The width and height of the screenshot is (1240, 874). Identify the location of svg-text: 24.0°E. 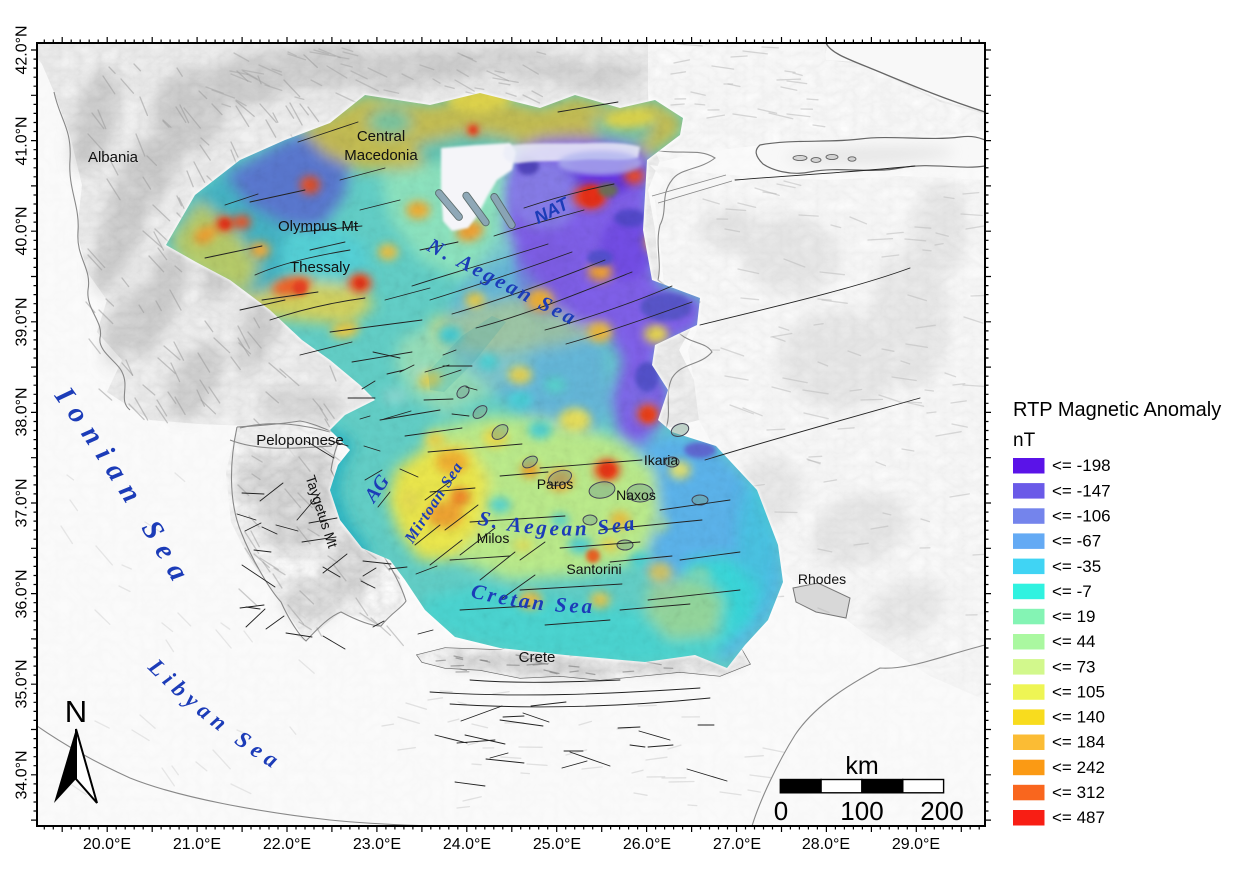
(467, 844).